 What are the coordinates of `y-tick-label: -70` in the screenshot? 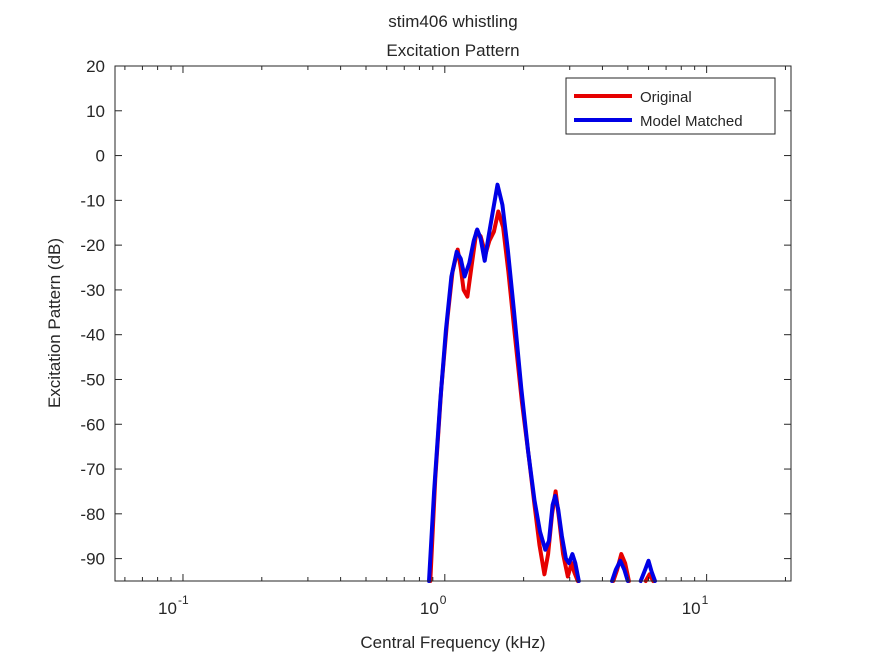 It's located at (92, 469).